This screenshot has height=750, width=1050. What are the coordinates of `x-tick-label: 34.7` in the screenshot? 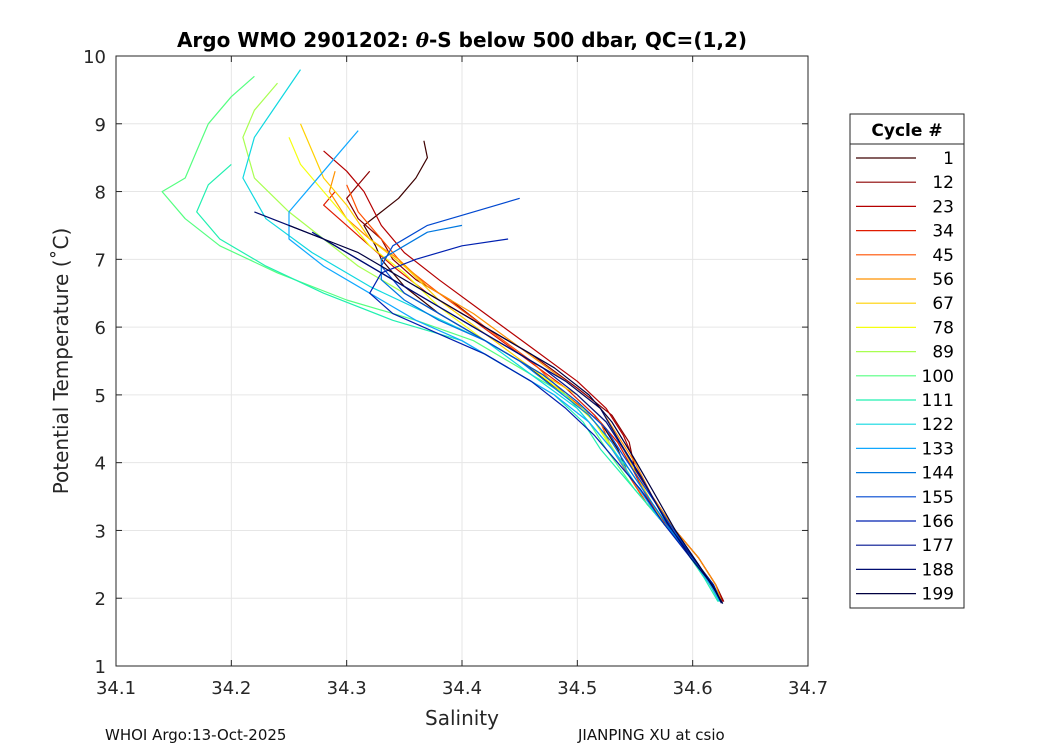 It's located at (808, 688).